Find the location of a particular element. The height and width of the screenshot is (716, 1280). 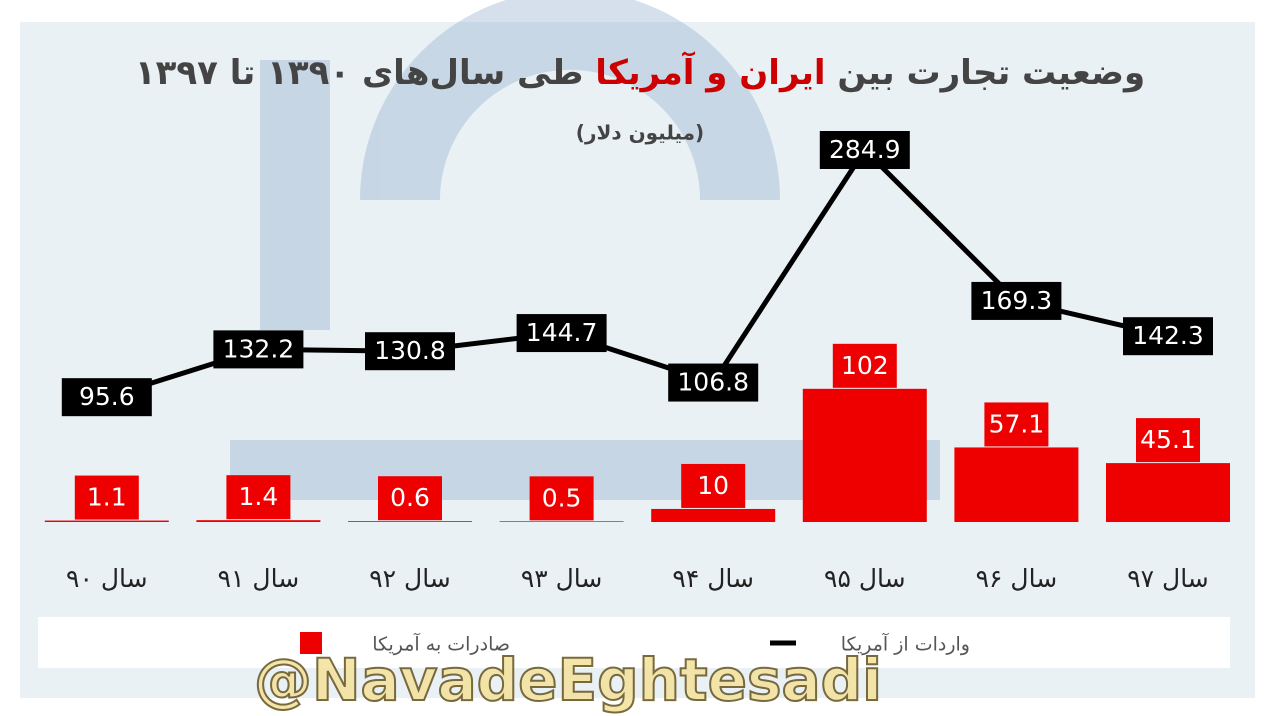

title-highlight: ایران و آمریکا is located at coordinates (710, 72).